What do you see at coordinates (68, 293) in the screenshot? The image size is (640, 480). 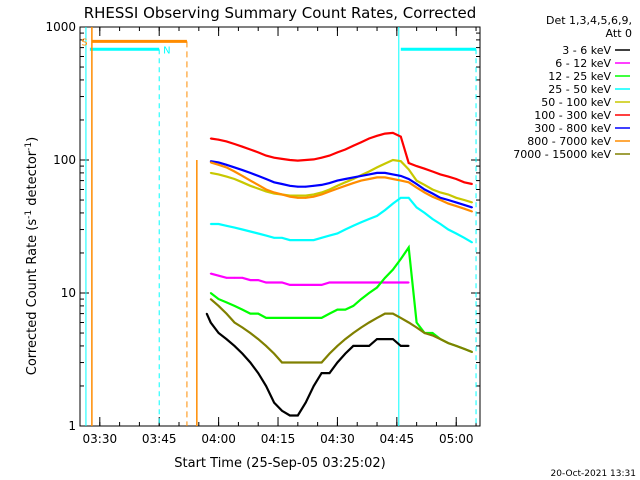 I see `y-tick-label: 10` at bounding box center [68, 293].